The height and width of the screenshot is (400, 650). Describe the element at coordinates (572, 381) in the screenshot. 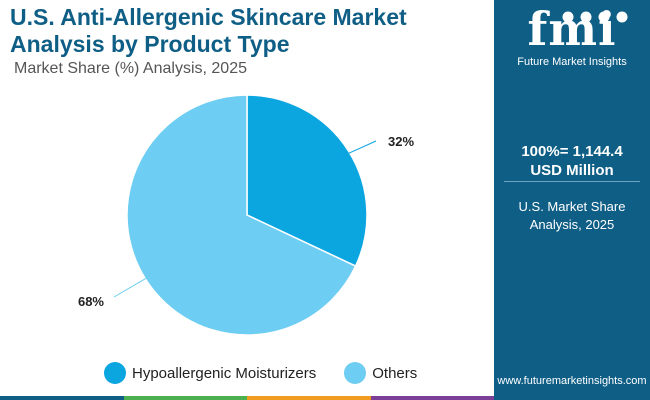

I see `website-url: www.futuremarketinsights.com` at that location.